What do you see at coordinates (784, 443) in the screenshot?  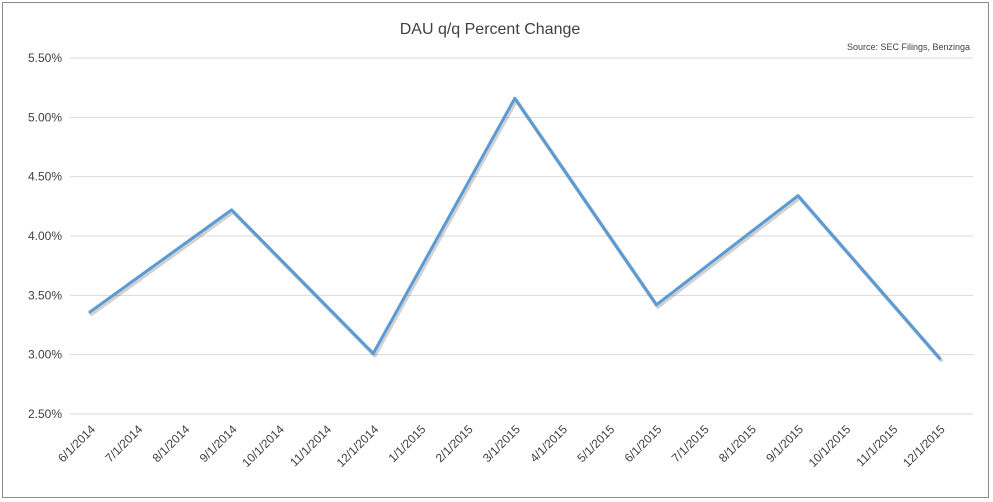 I see `x-tick-label: 9/1/2015` at bounding box center [784, 443].